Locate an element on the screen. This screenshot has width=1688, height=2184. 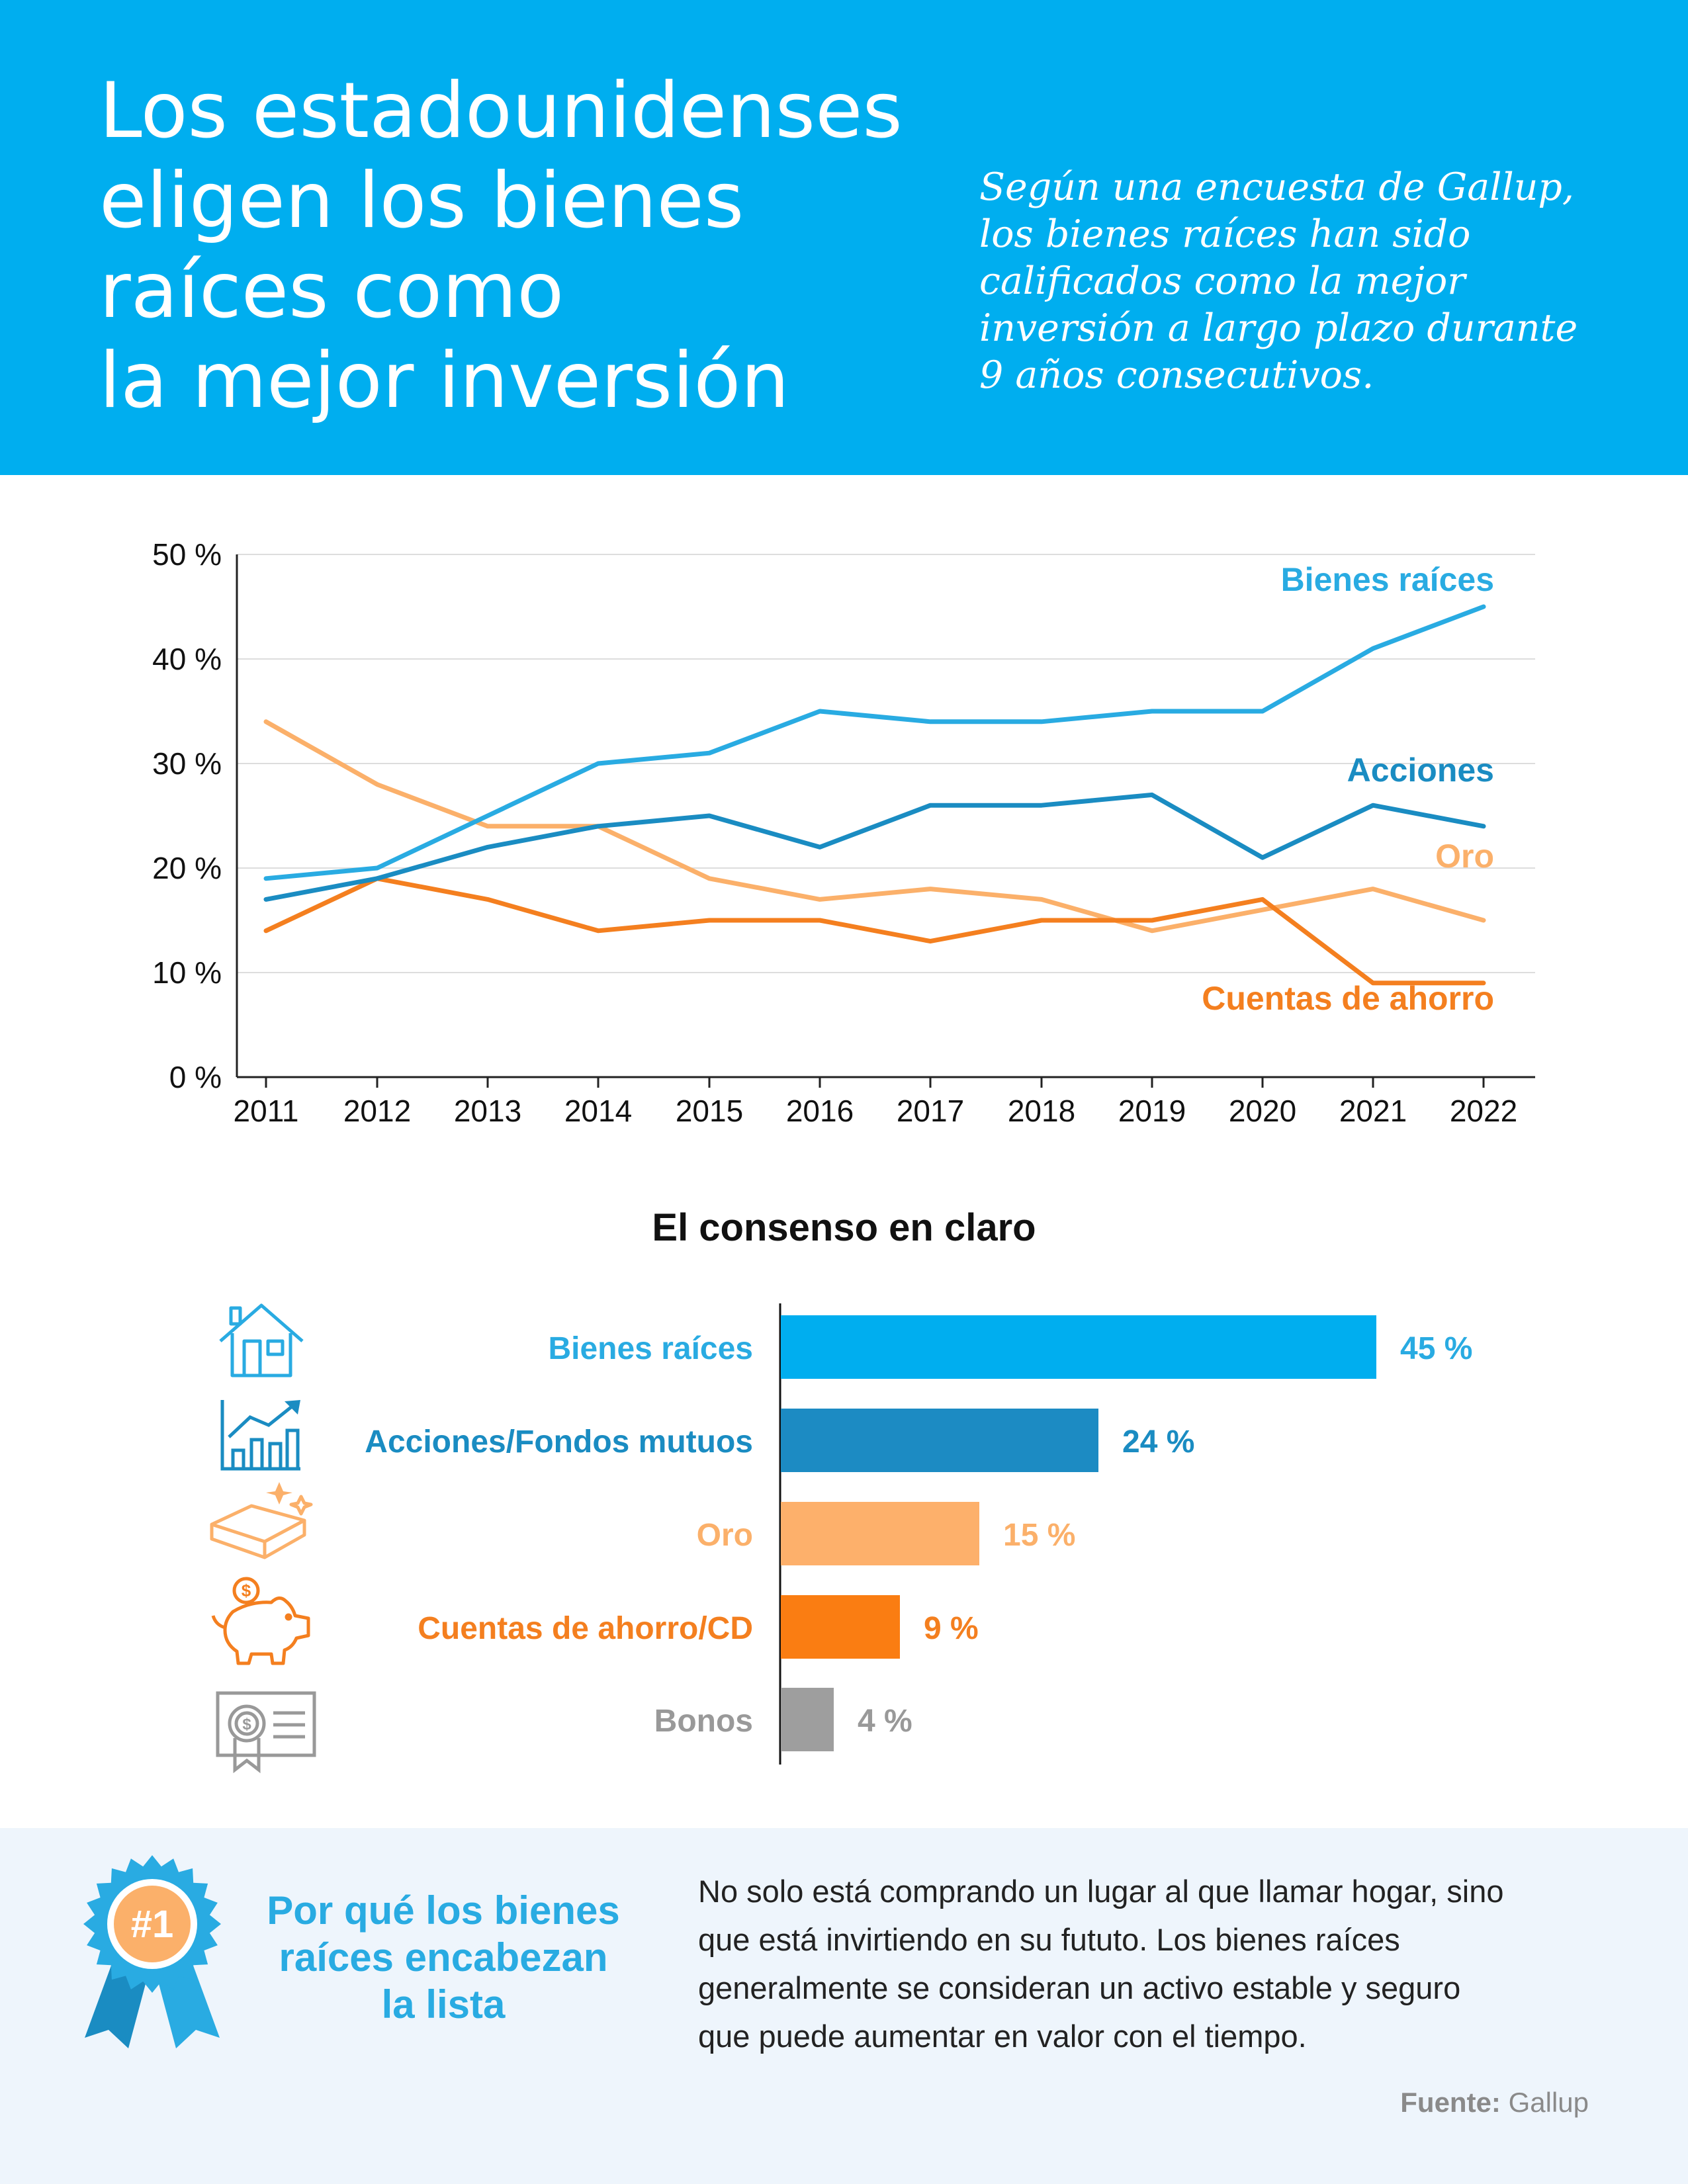
series-line-bienes-raíces is located at coordinates (875, 743).